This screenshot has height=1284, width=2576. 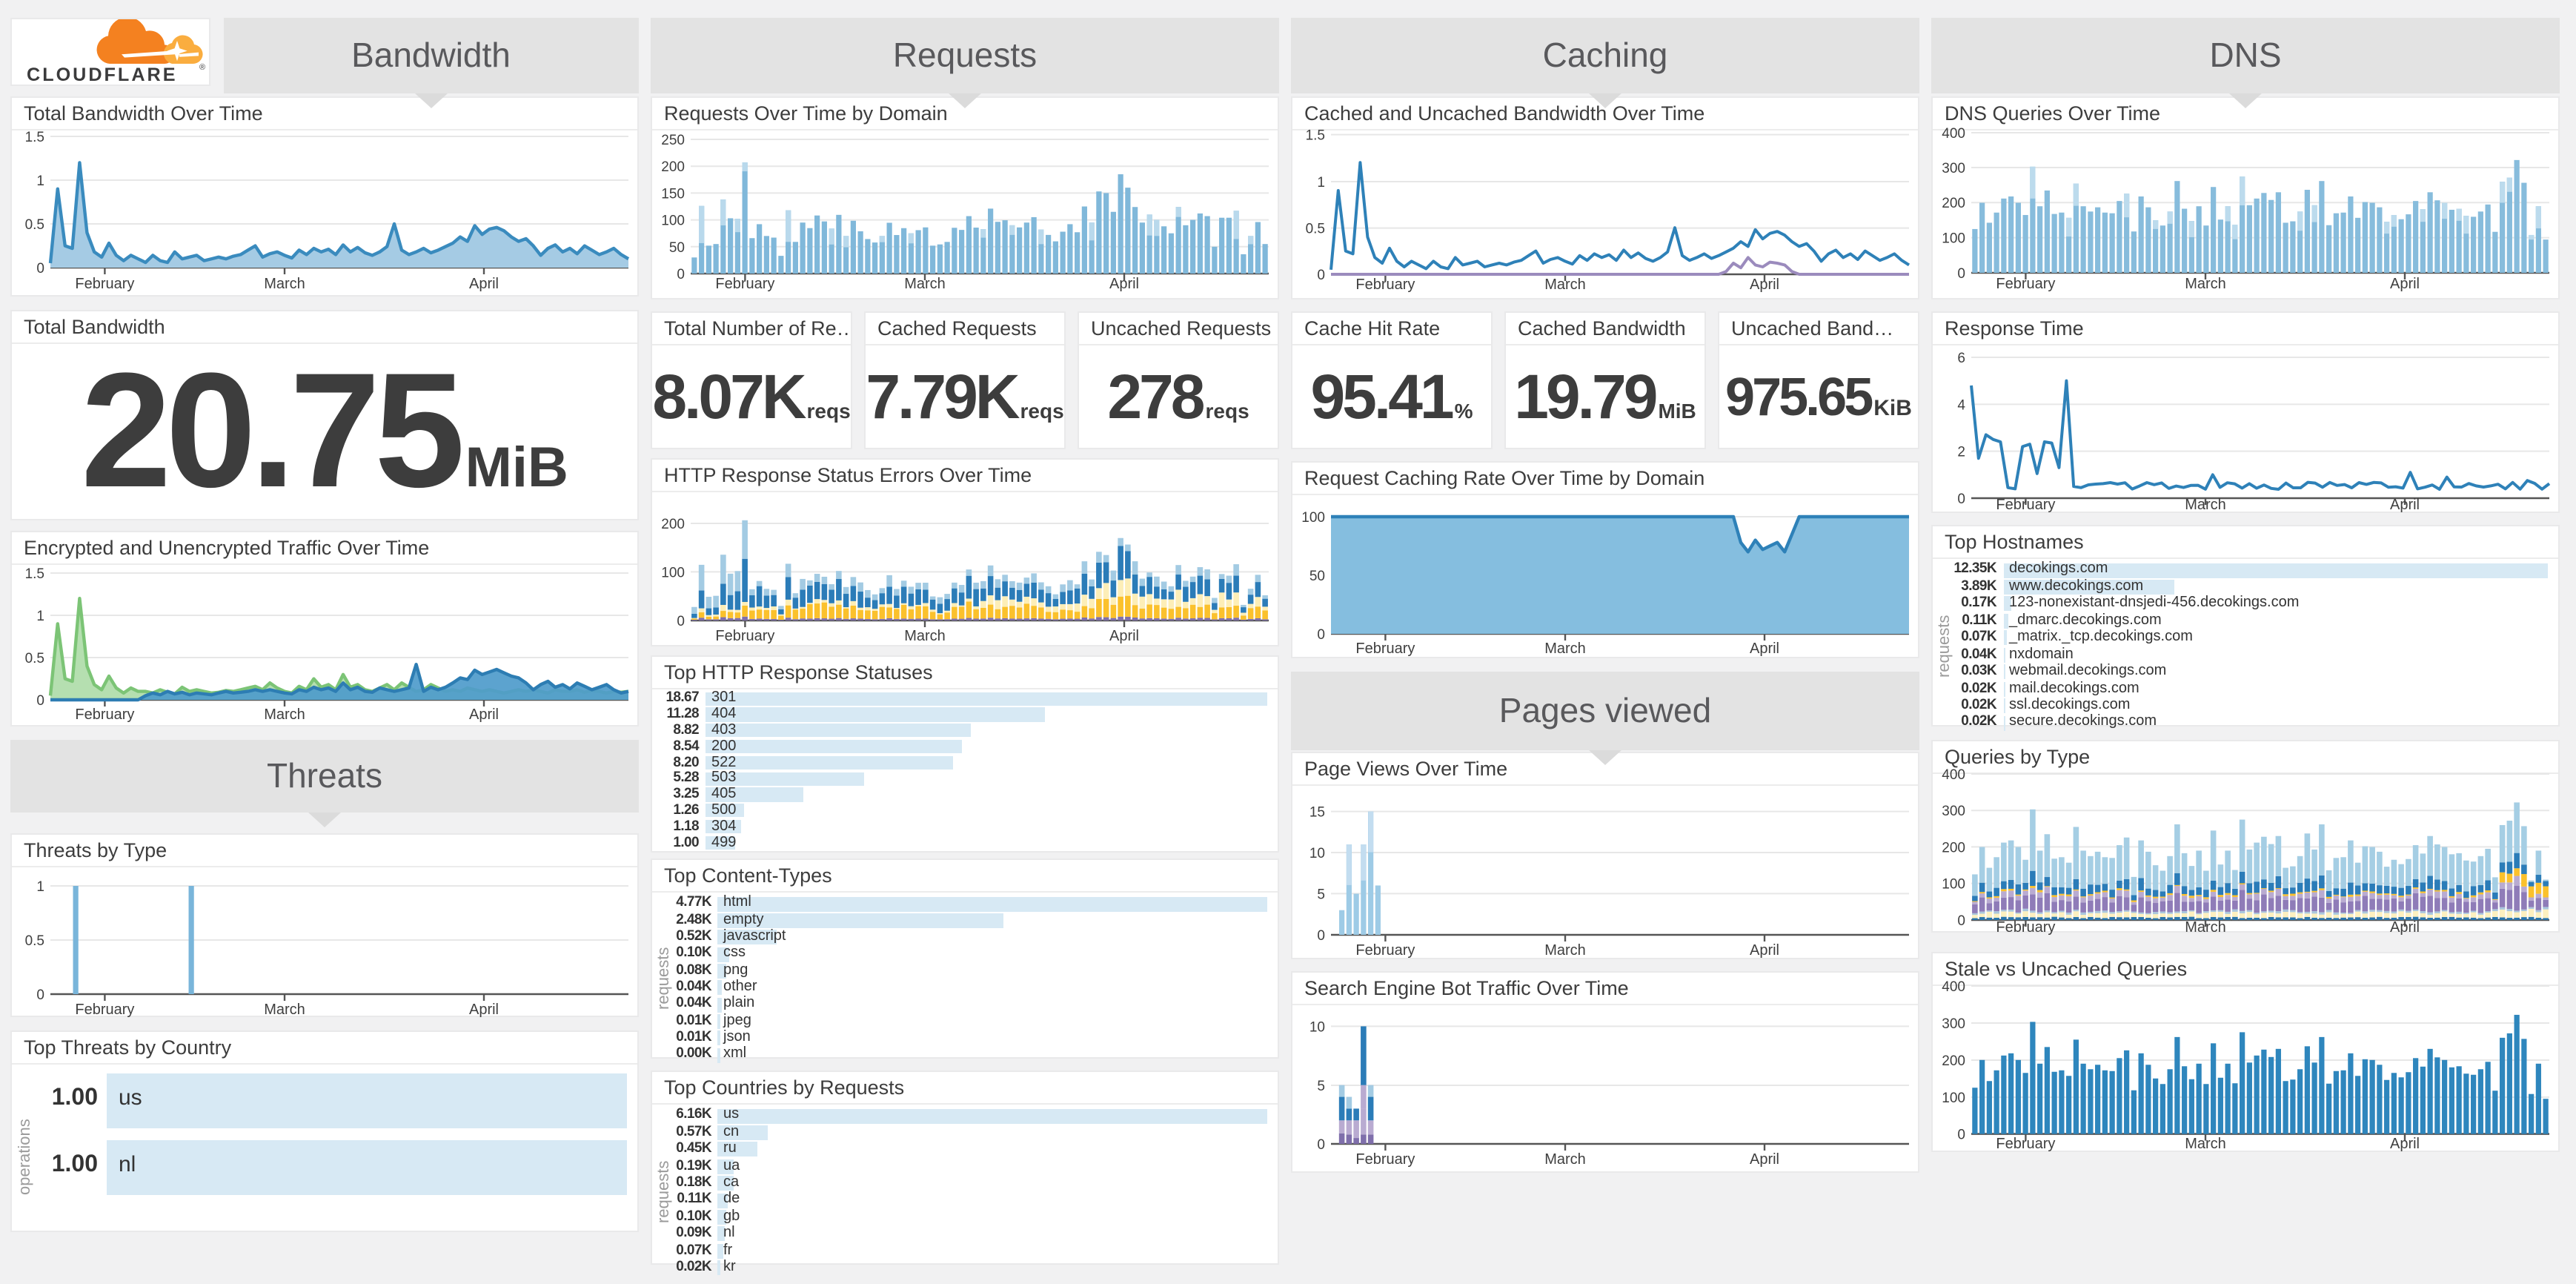 What do you see at coordinates (673, 140) in the screenshot?
I see `svg-text: 250` at bounding box center [673, 140].